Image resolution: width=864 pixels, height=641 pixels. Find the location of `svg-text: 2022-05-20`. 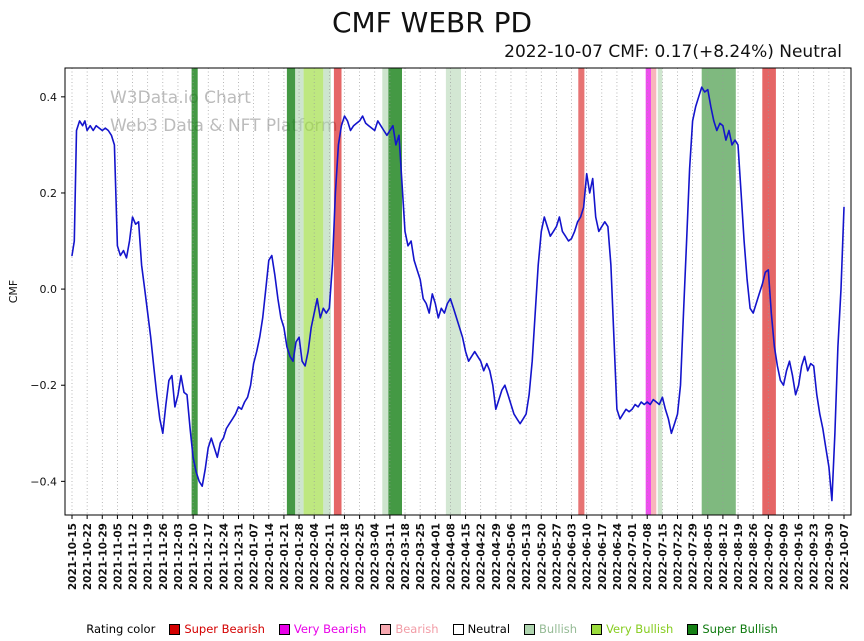

svg-text: 2022-05-20 is located at coordinates (542, 556).